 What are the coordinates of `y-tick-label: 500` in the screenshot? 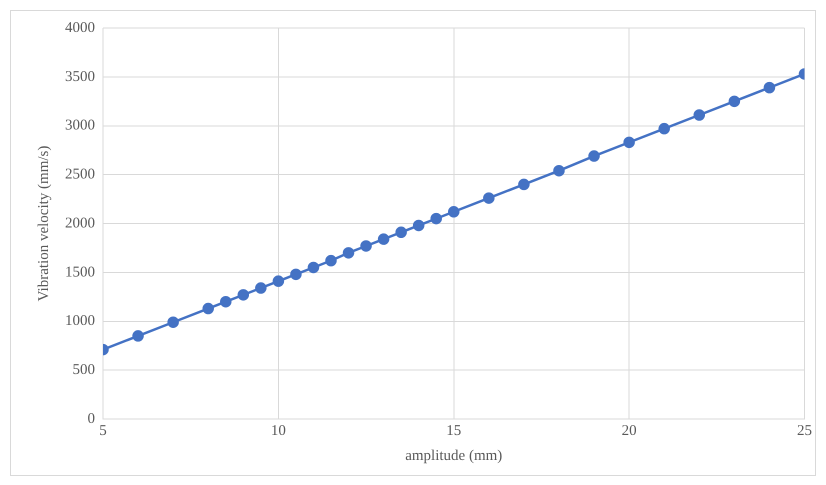 It's located at (83, 370).